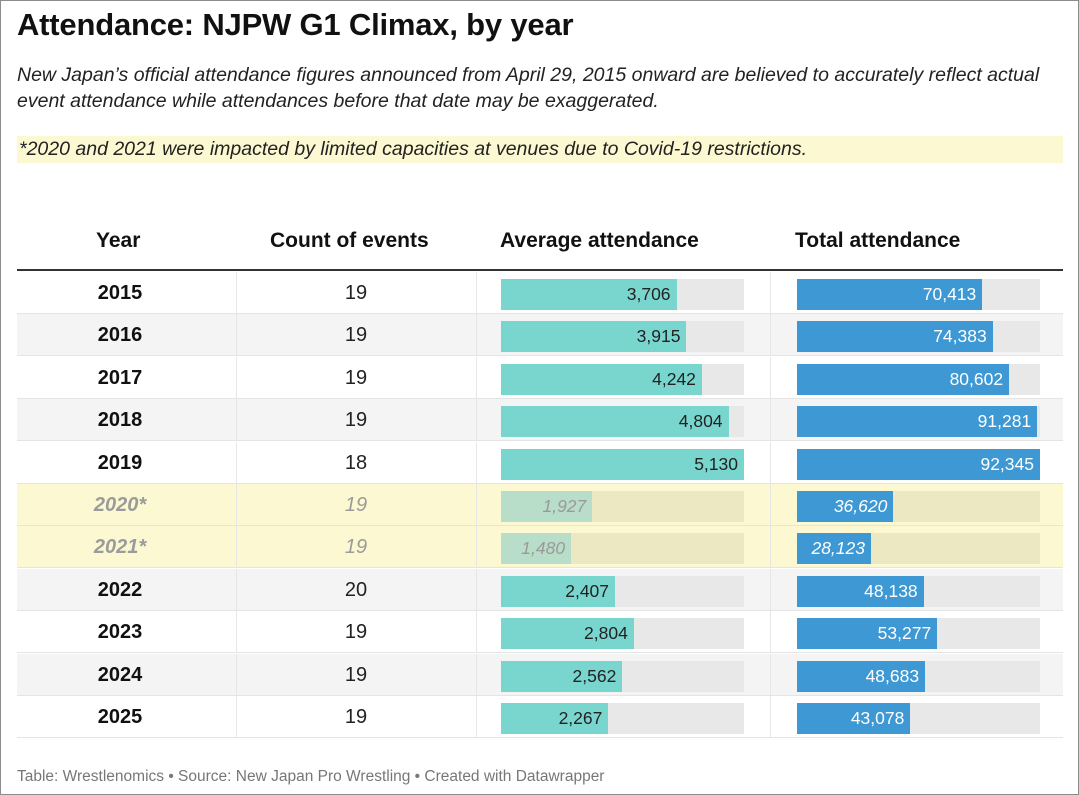 The image size is (1079, 795). What do you see at coordinates (622, 591) in the screenshot?
I see `average-bar-track: 2,407` at bounding box center [622, 591].